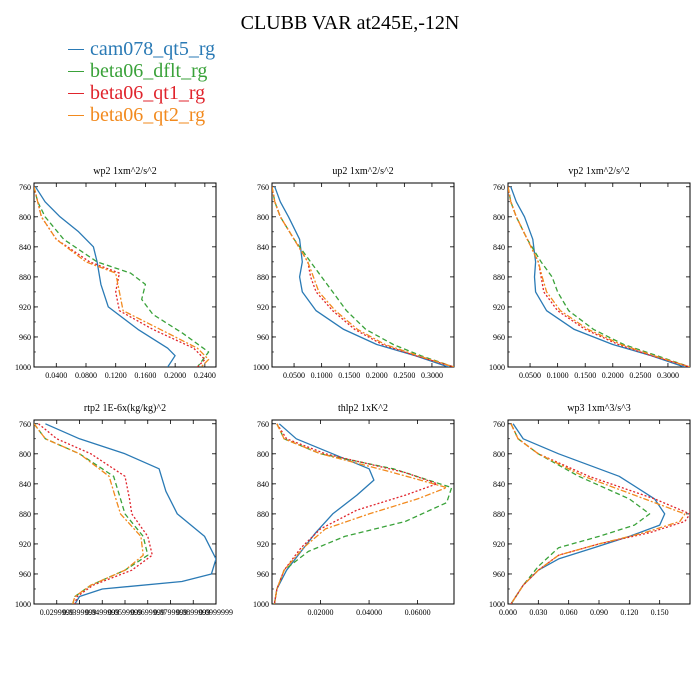  What do you see at coordinates (369, 612) in the screenshot?
I see `x-tick-label: 0.04000` at bounding box center [369, 612].